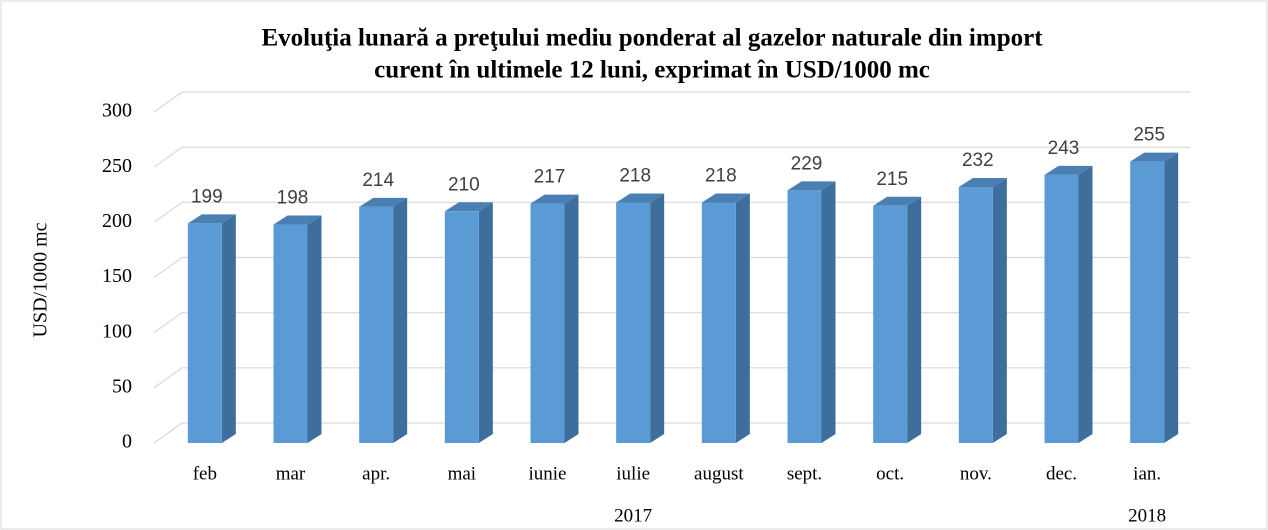 The height and width of the screenshot is (530, 1268). Describe the element at coordinates (1064, 148) in the screenshot. I see `data-label: 243` at that location.